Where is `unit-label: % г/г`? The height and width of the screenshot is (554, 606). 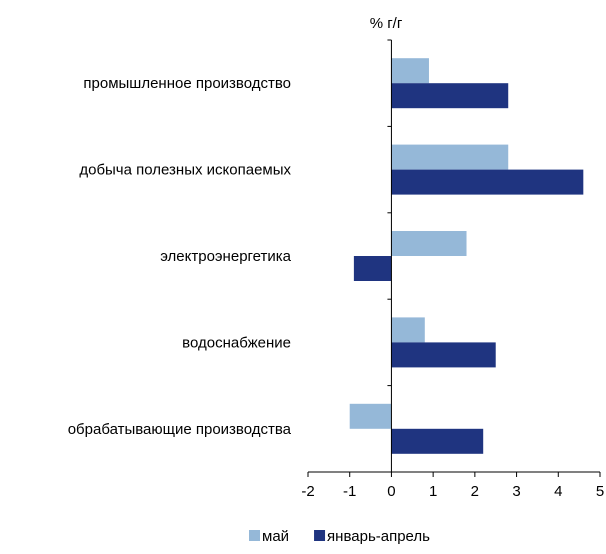 unit-label: % г/г is located at coordinates (386, 23).